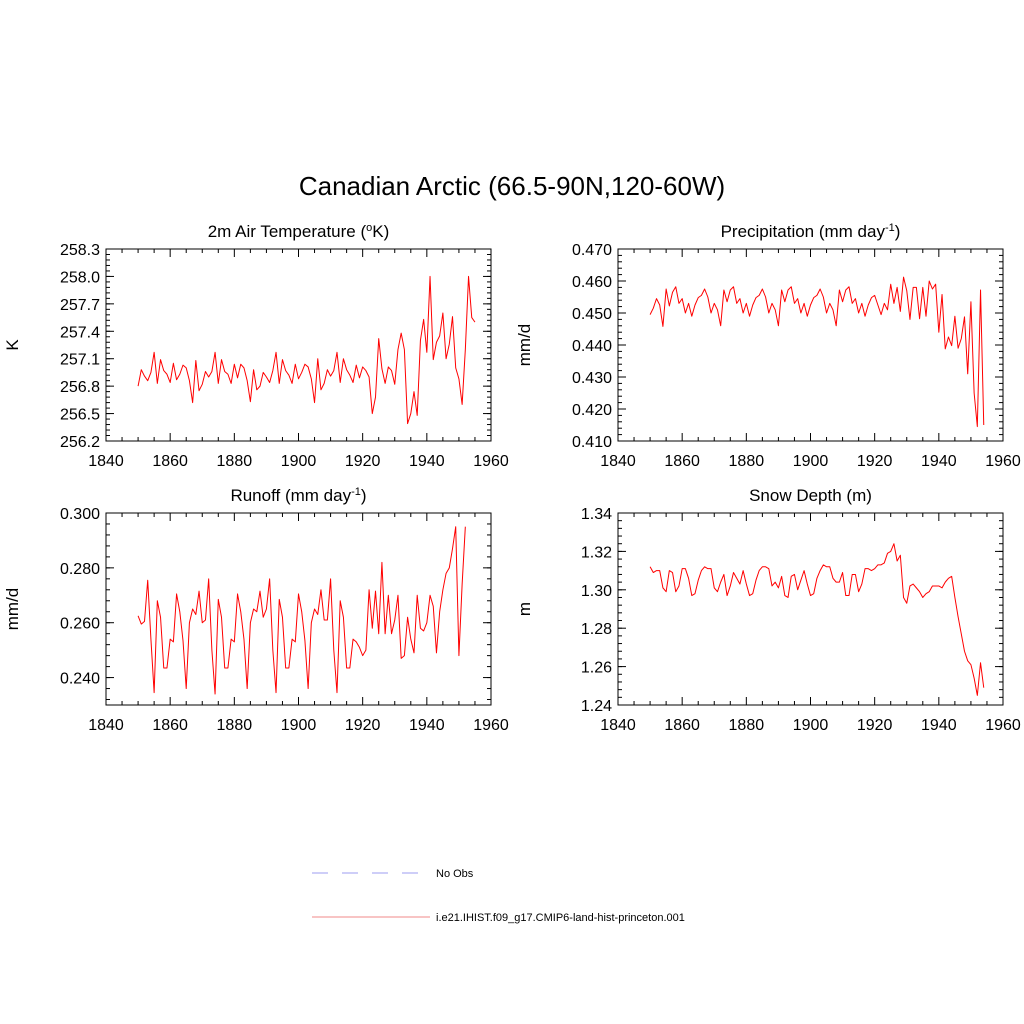  Describe the element at coordinates (592, 346) in the screenshot. I see `y-tick-label: 0.440` at that location.